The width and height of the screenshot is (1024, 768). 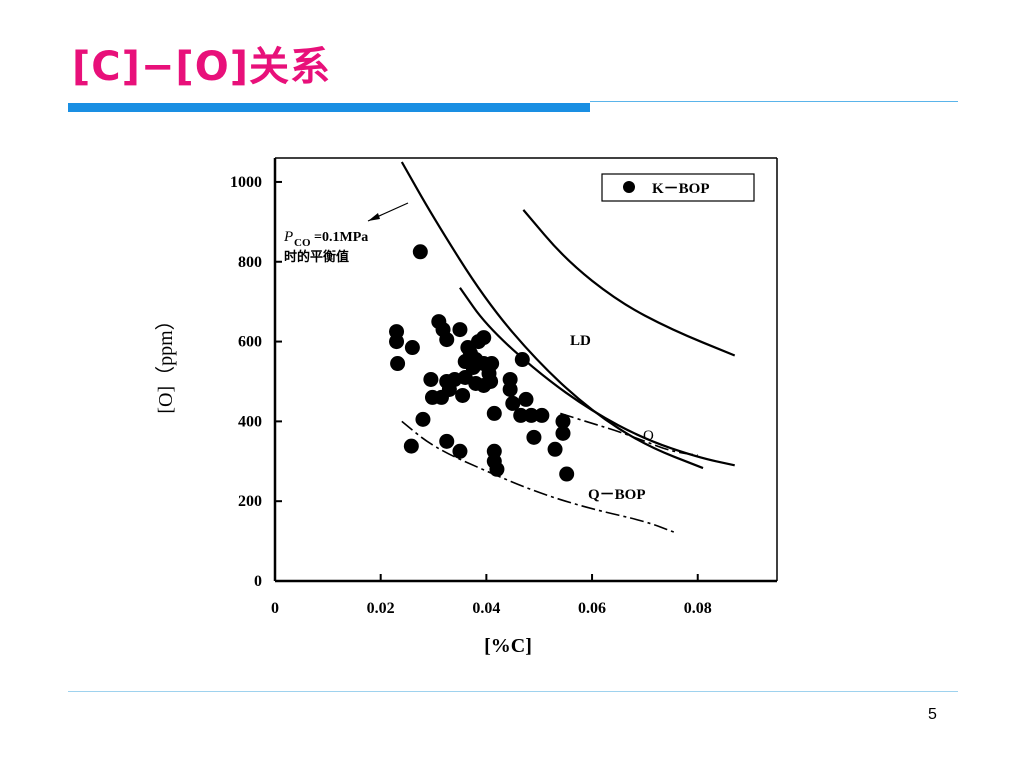 I want to click on curve-q-bop, so click(x=539, y=477).